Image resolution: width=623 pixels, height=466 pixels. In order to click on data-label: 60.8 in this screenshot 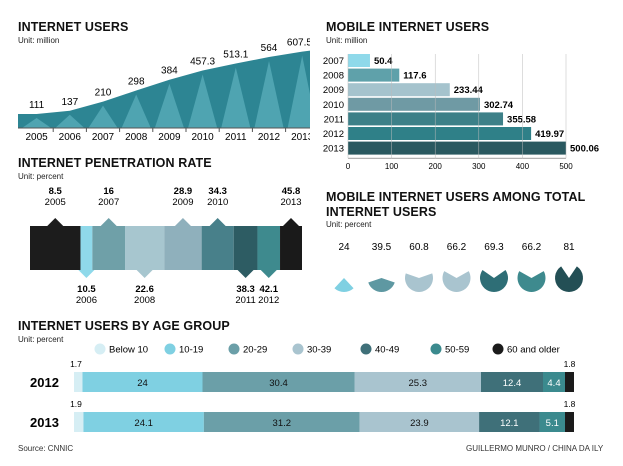, I will do `click(419, 247)`.